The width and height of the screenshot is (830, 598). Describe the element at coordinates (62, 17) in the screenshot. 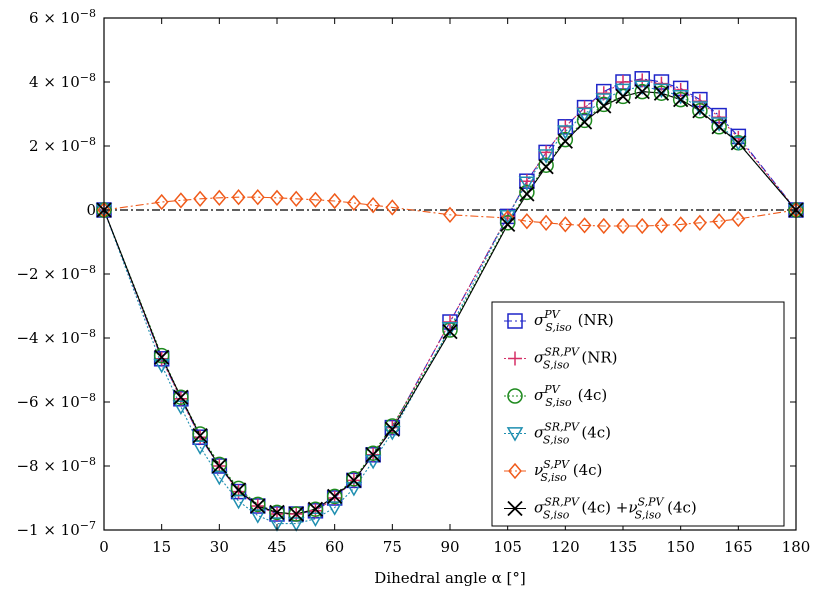

I see `y-tick-label: 6 × 10⁻⁸` at that location.